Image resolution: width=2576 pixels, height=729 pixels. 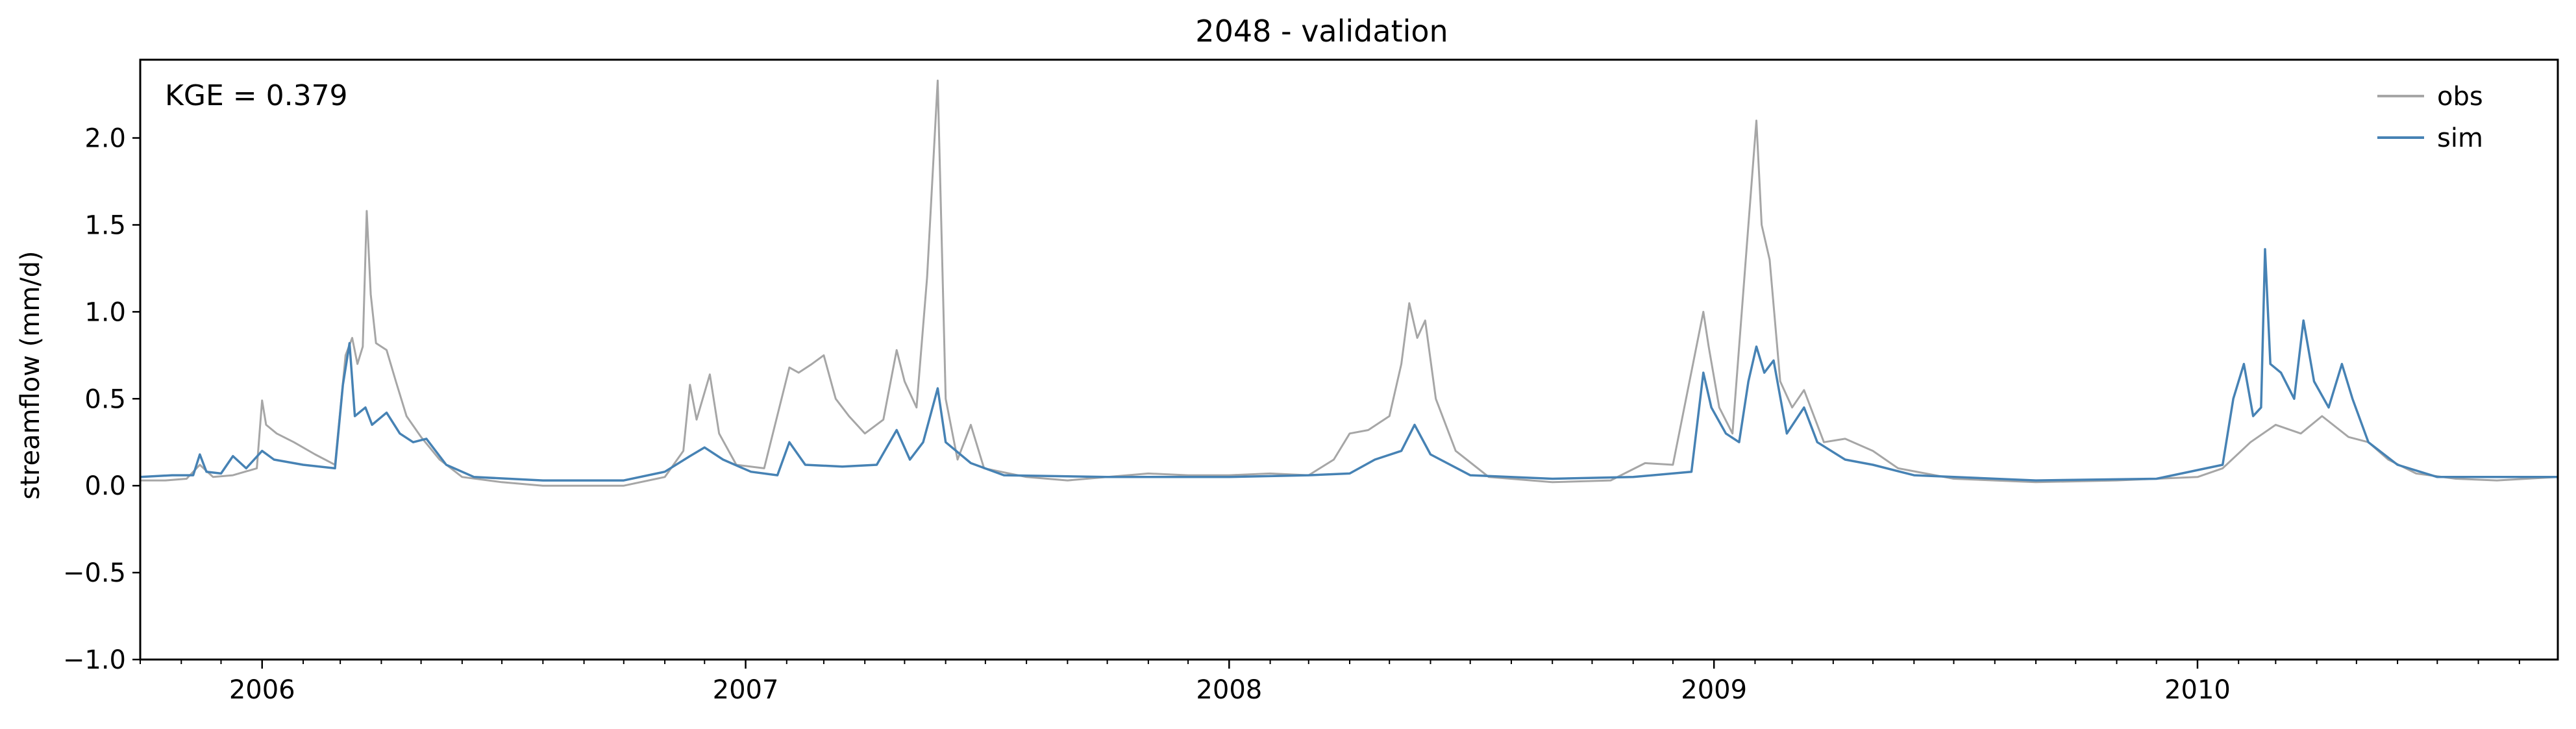 I want to click on legend-label-obs: obs, so click(x=2460, y=97).